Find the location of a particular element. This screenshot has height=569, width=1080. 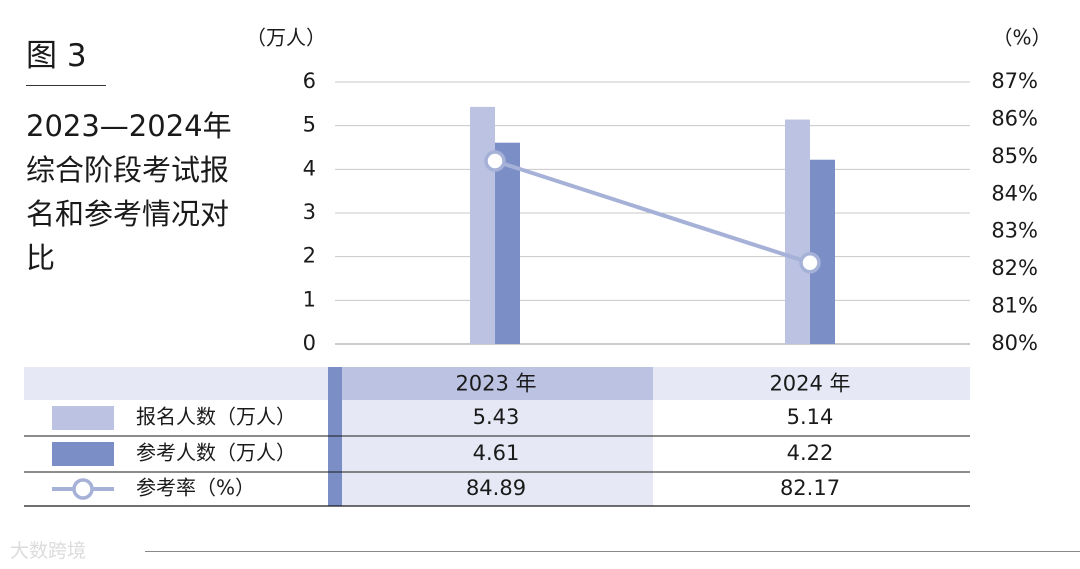

table-cell-value: 84.89 is located at coordinates (496, 488).